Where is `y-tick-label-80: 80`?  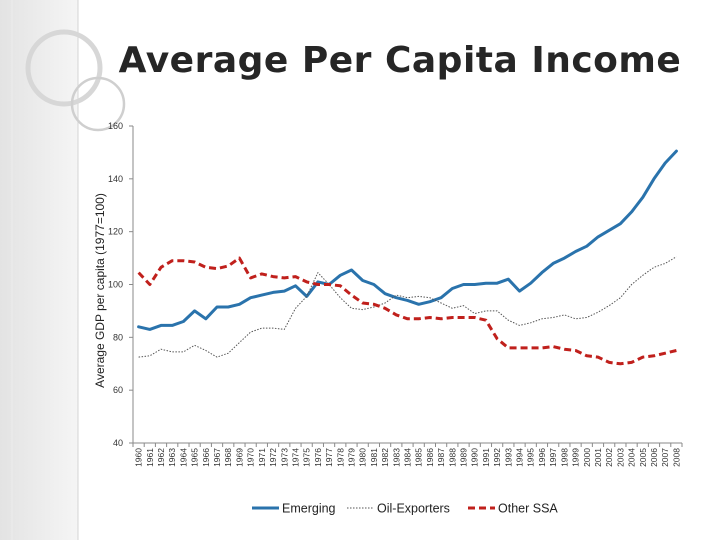 y-tick-label-80: 80 is located at coordinates (118, 337).